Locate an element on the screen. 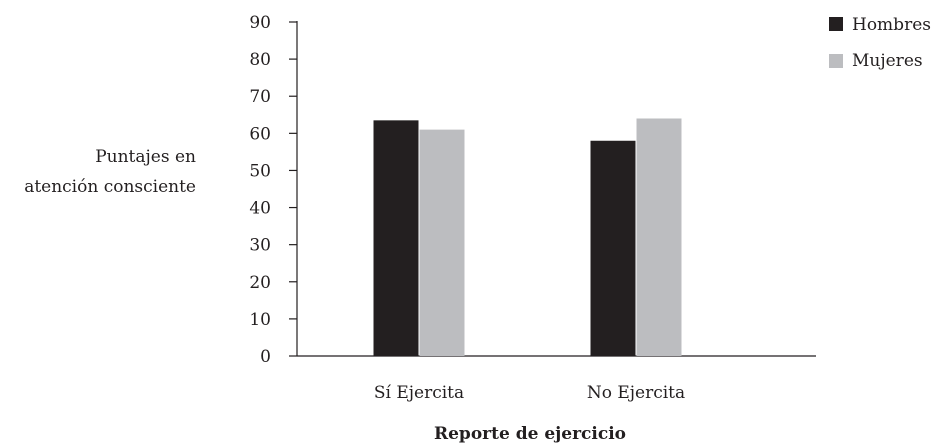  legend-swatch-hombres is located at coordinates (836, 24).